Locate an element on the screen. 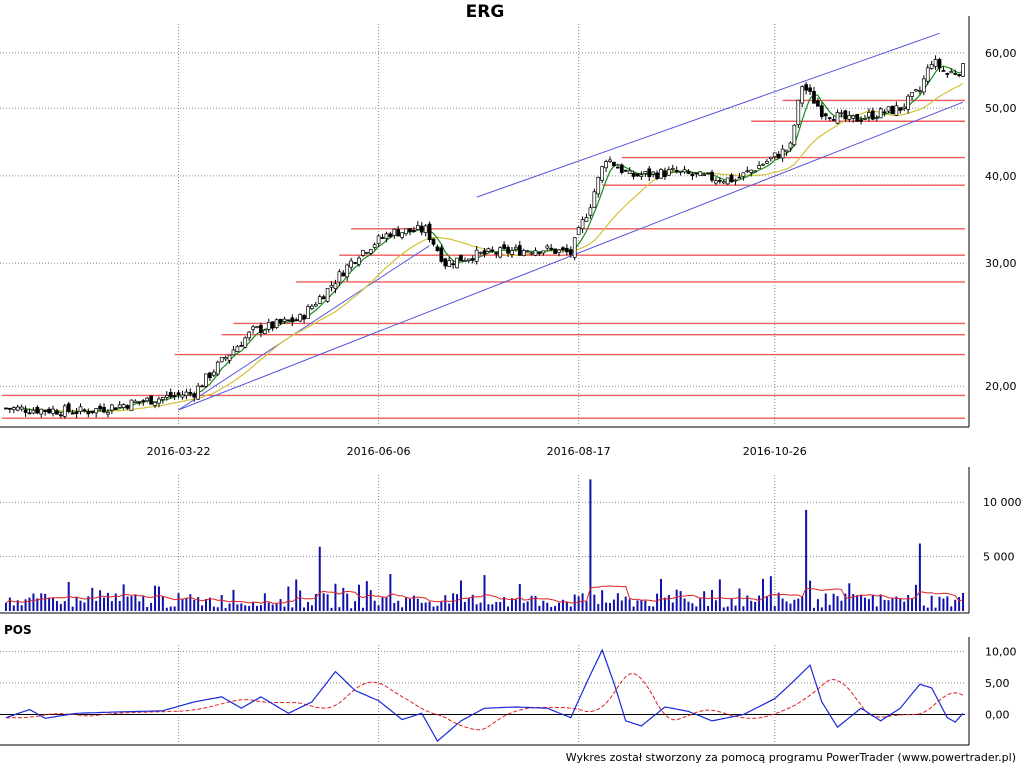 The width and height of the screenshot is (1024, 768). volume-tick-label: 5 000 is located at coordinates (999, 557).